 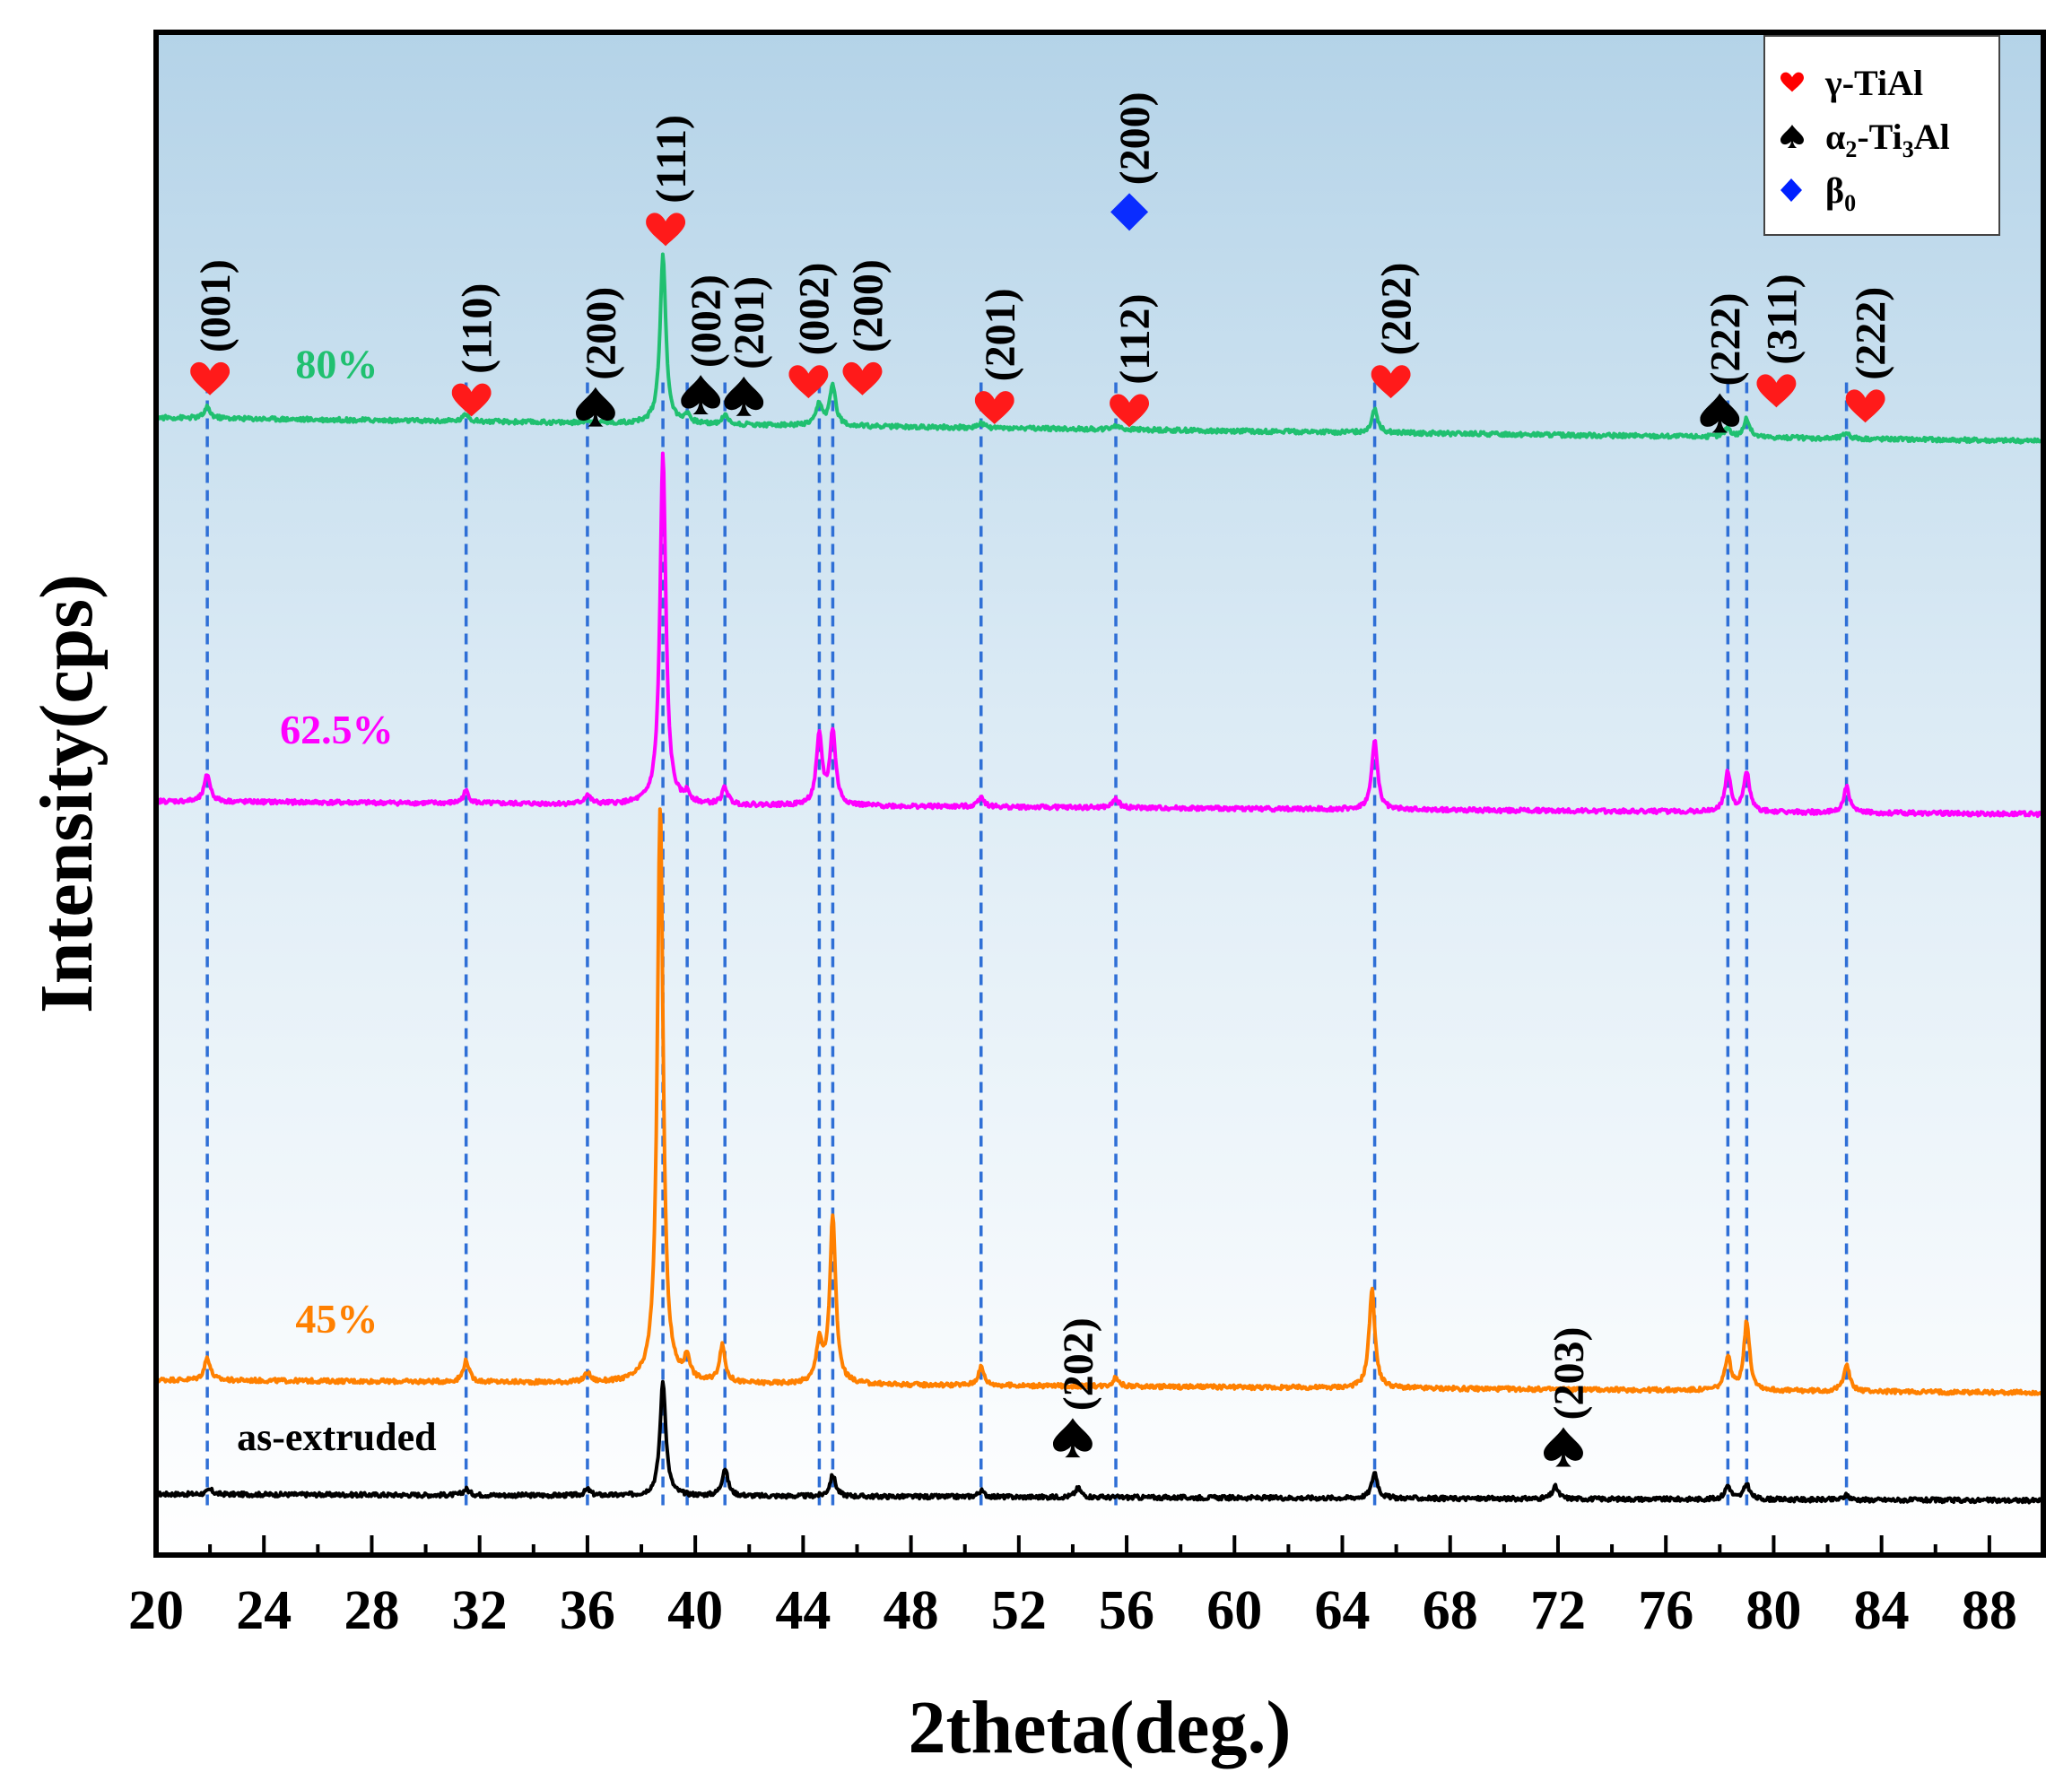 What do you see at coordinates (1773, 1610) in the screenshot?
I see `x-tick-label: 80` at bounding box center [1773, 1610].